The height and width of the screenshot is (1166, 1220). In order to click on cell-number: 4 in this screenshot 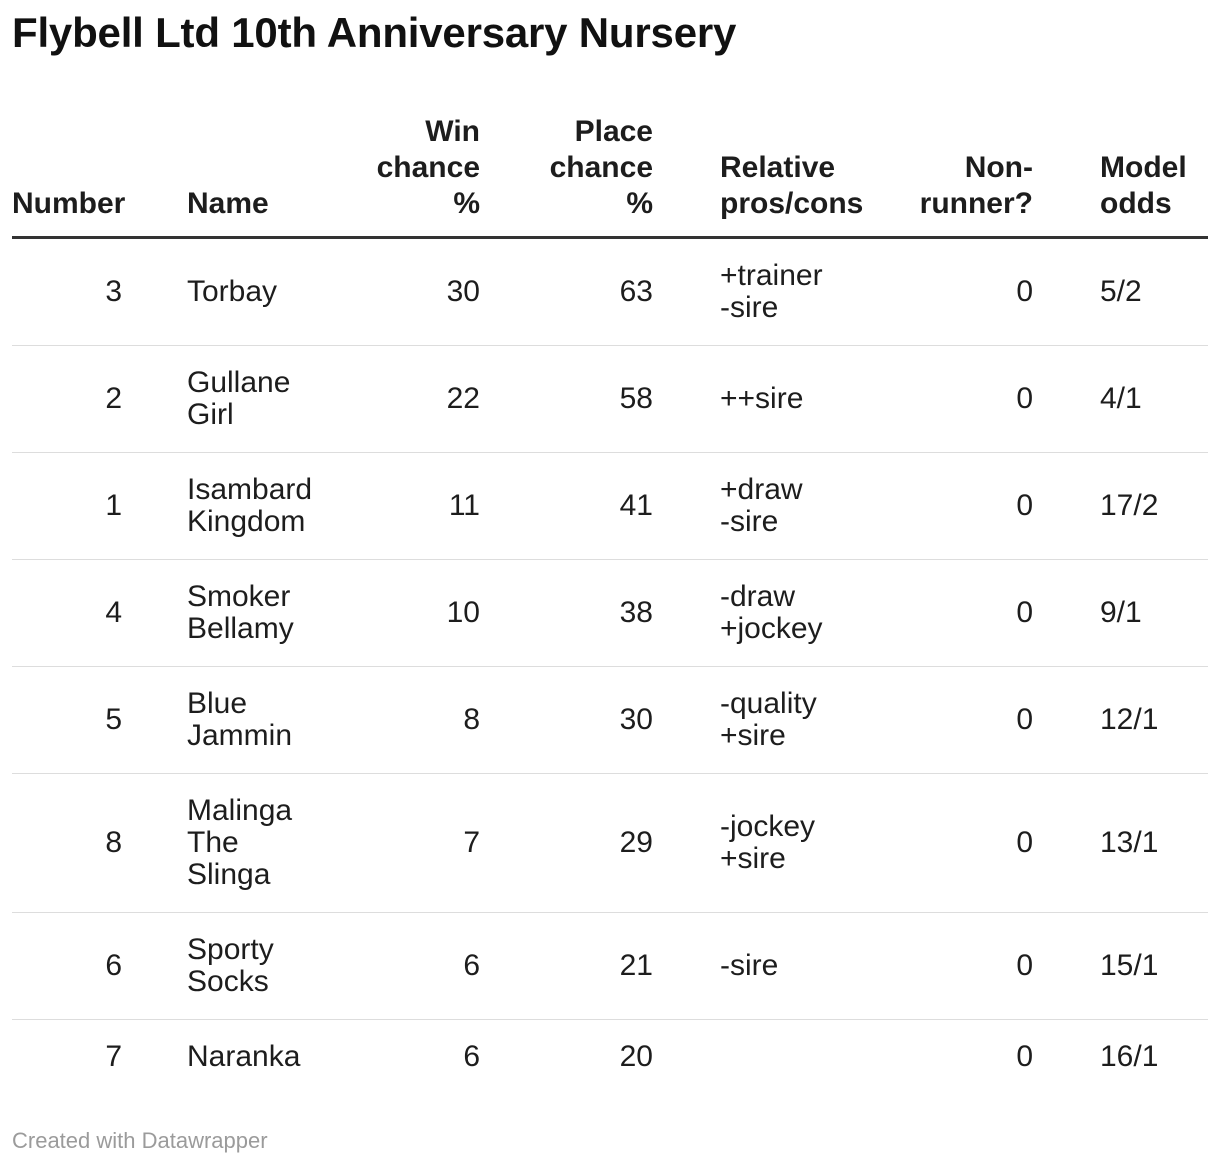, I will do `click(67, 613)`.